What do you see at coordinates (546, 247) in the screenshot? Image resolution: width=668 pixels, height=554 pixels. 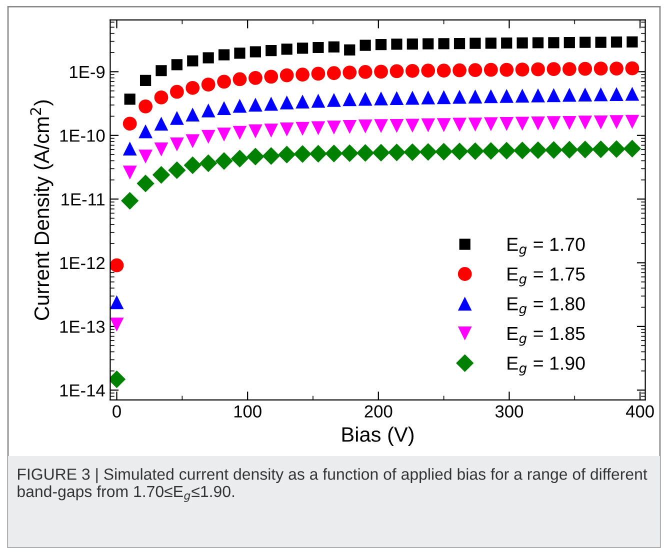 I see `legend-label: E$_{g}$ = 1.70` at bounding box center [546, 247].